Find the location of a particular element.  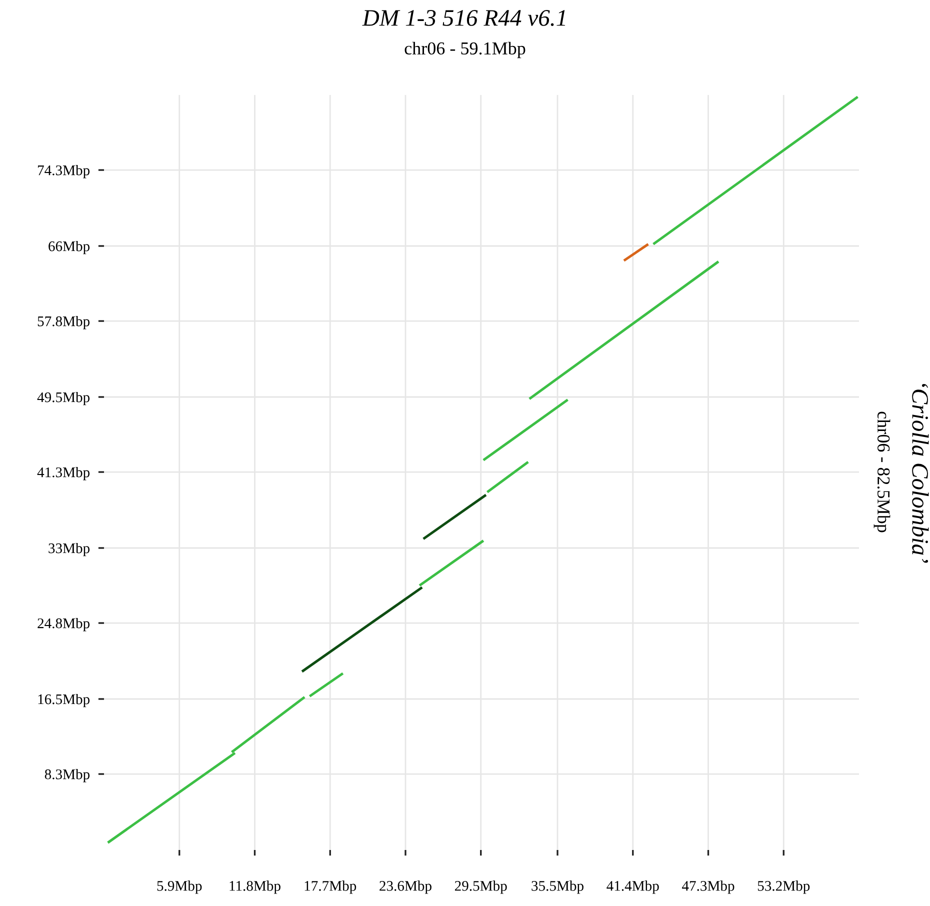

y-tick-label: 74.3Mbp is located at coordinates (64, 171).